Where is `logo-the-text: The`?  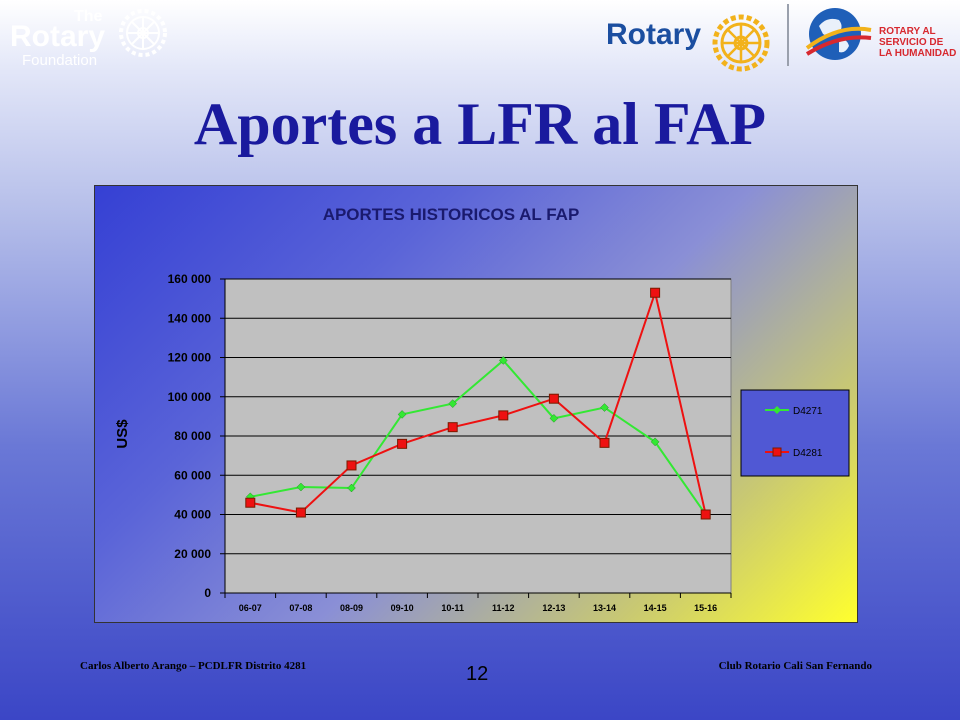
logo-the-text: The is located at coordinates (88, 16).